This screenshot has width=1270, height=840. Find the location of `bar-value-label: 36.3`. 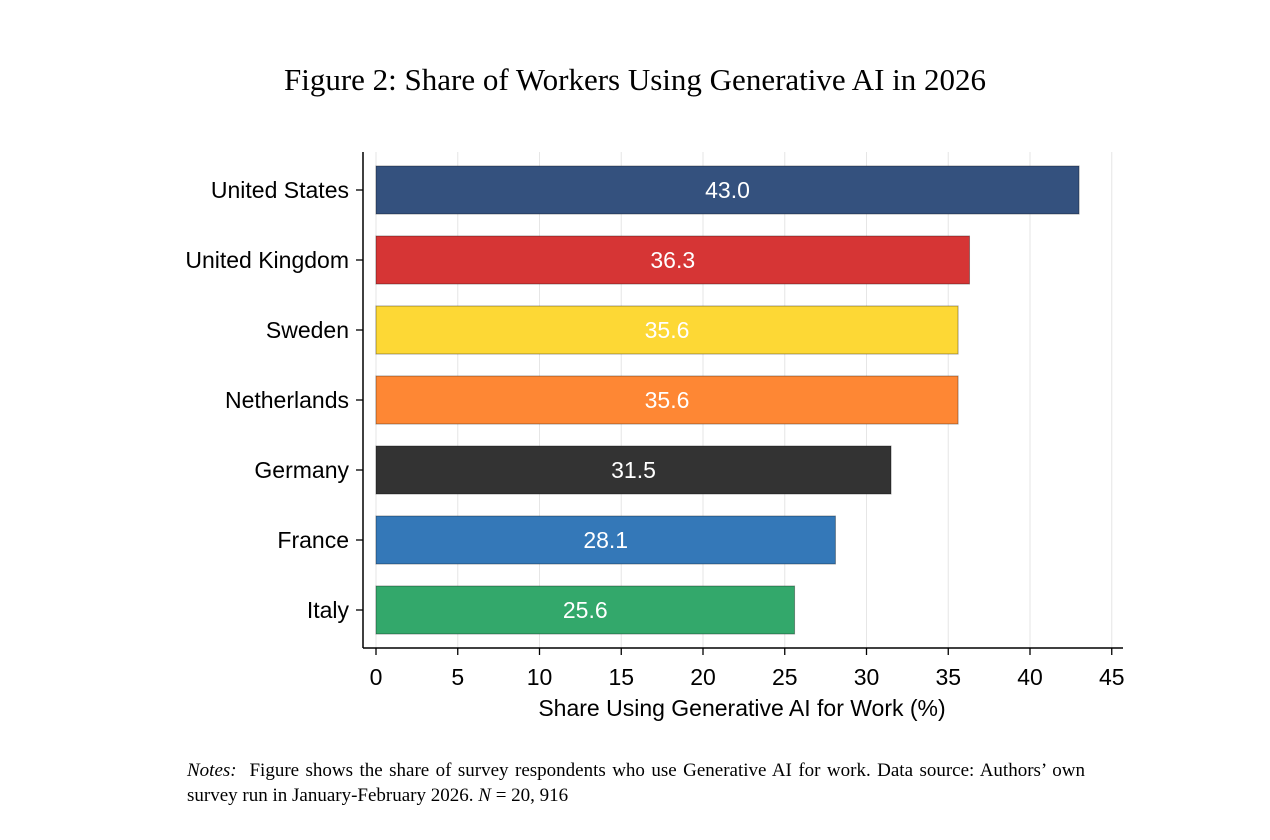

bar-value-label: 36.3 is located at coordinates (672, 260).